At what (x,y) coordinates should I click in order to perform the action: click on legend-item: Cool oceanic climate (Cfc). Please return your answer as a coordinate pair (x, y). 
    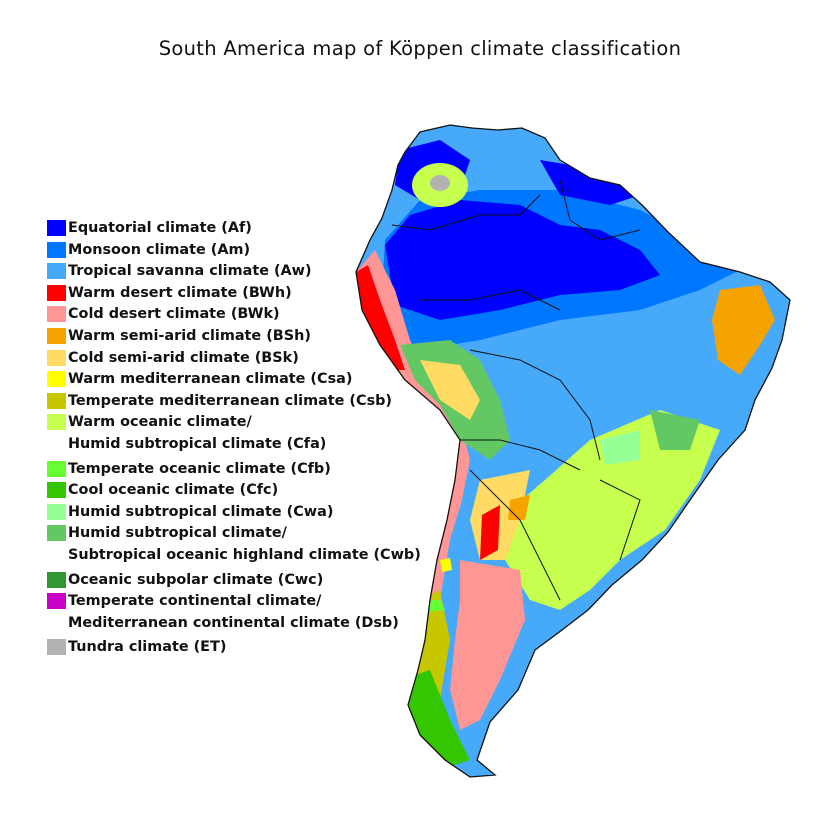
    Looking at the image, I should click on (227, 491).